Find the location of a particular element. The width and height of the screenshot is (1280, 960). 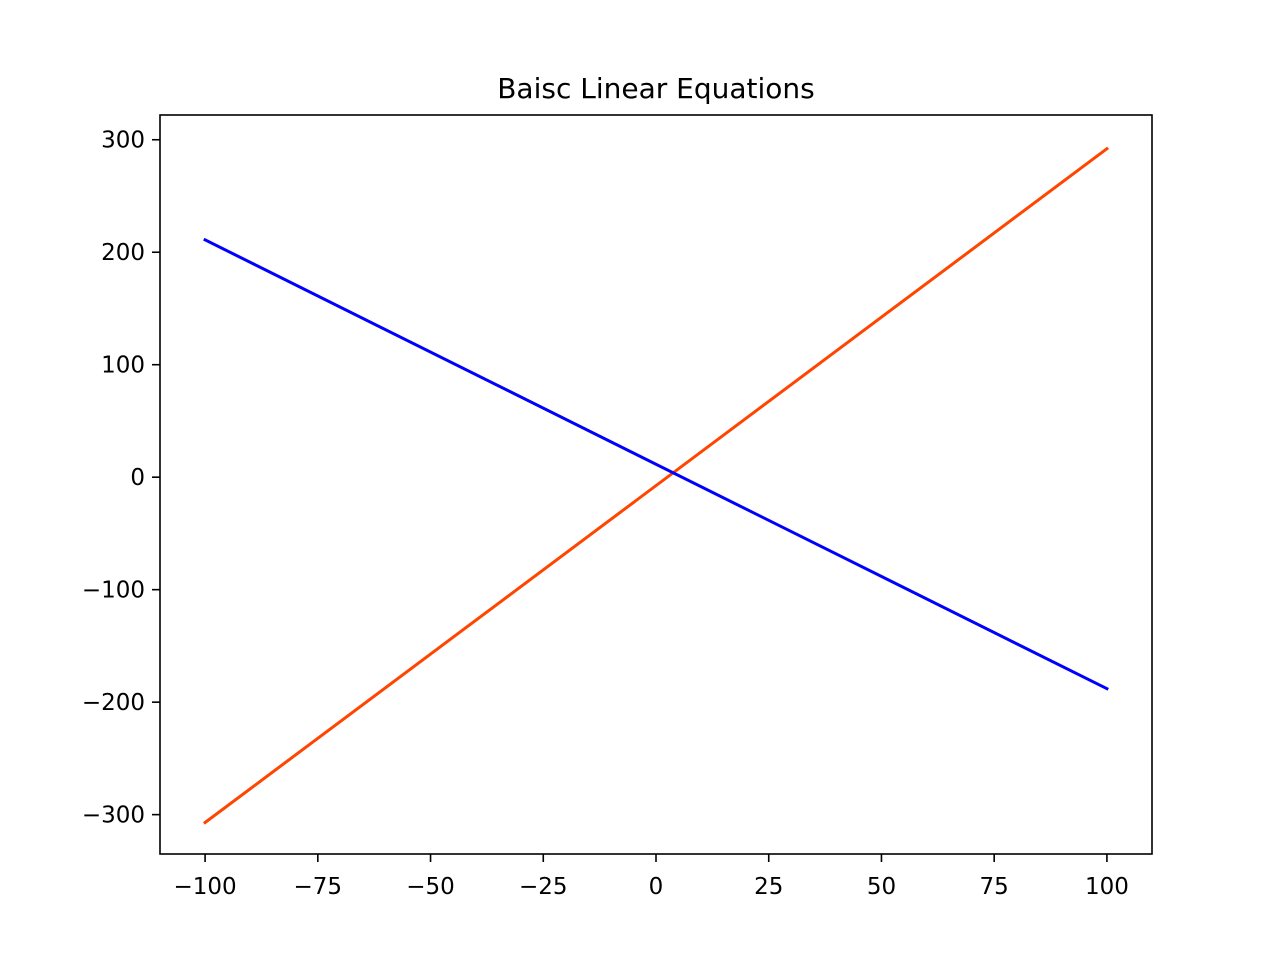

x-axis: −100 −75 −50 −25 0 25 50 75 100 is located at coordinates (651, 877).